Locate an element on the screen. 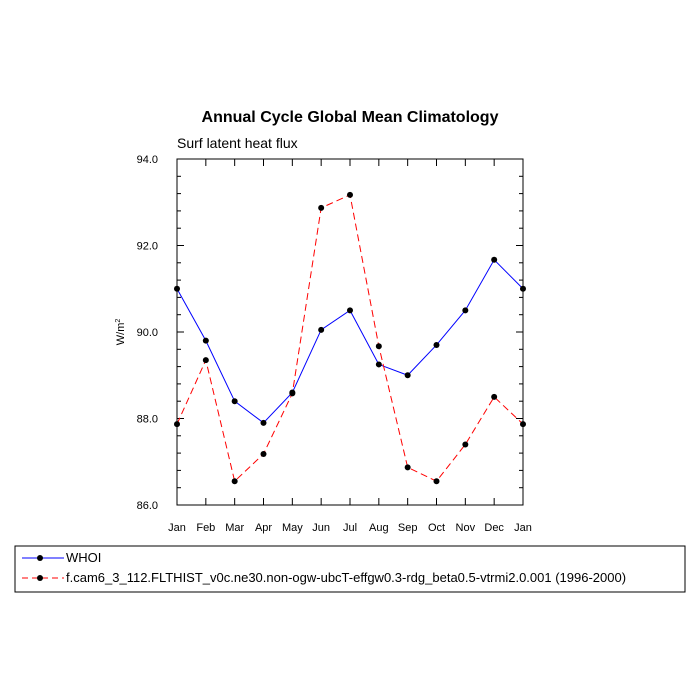 Image resolution: width=700 pixels, height=700 pixels. legend-label-whoi: WHOI is located at coordinates (83, 557).